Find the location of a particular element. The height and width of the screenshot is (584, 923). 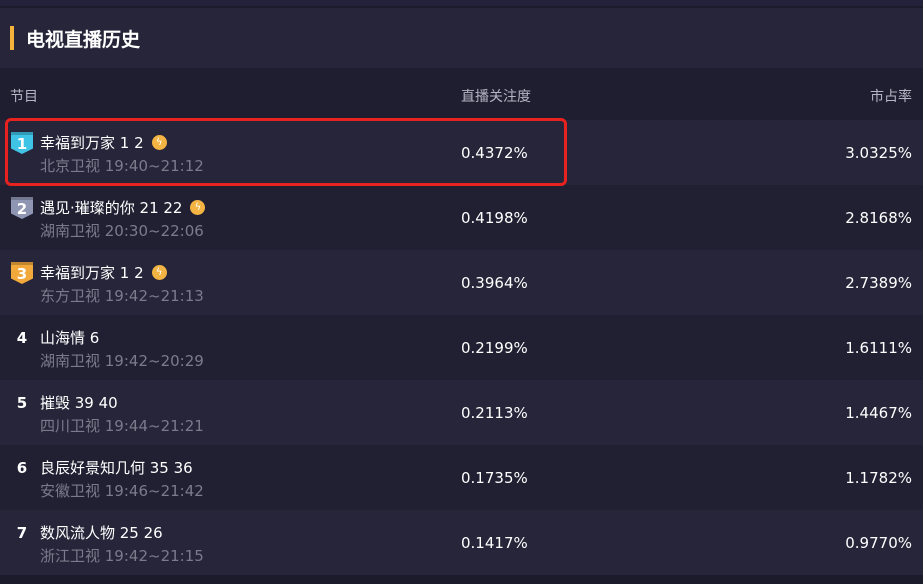

program-name: 良辰好景知几何 35 36 is located at coordinates (116, 467).